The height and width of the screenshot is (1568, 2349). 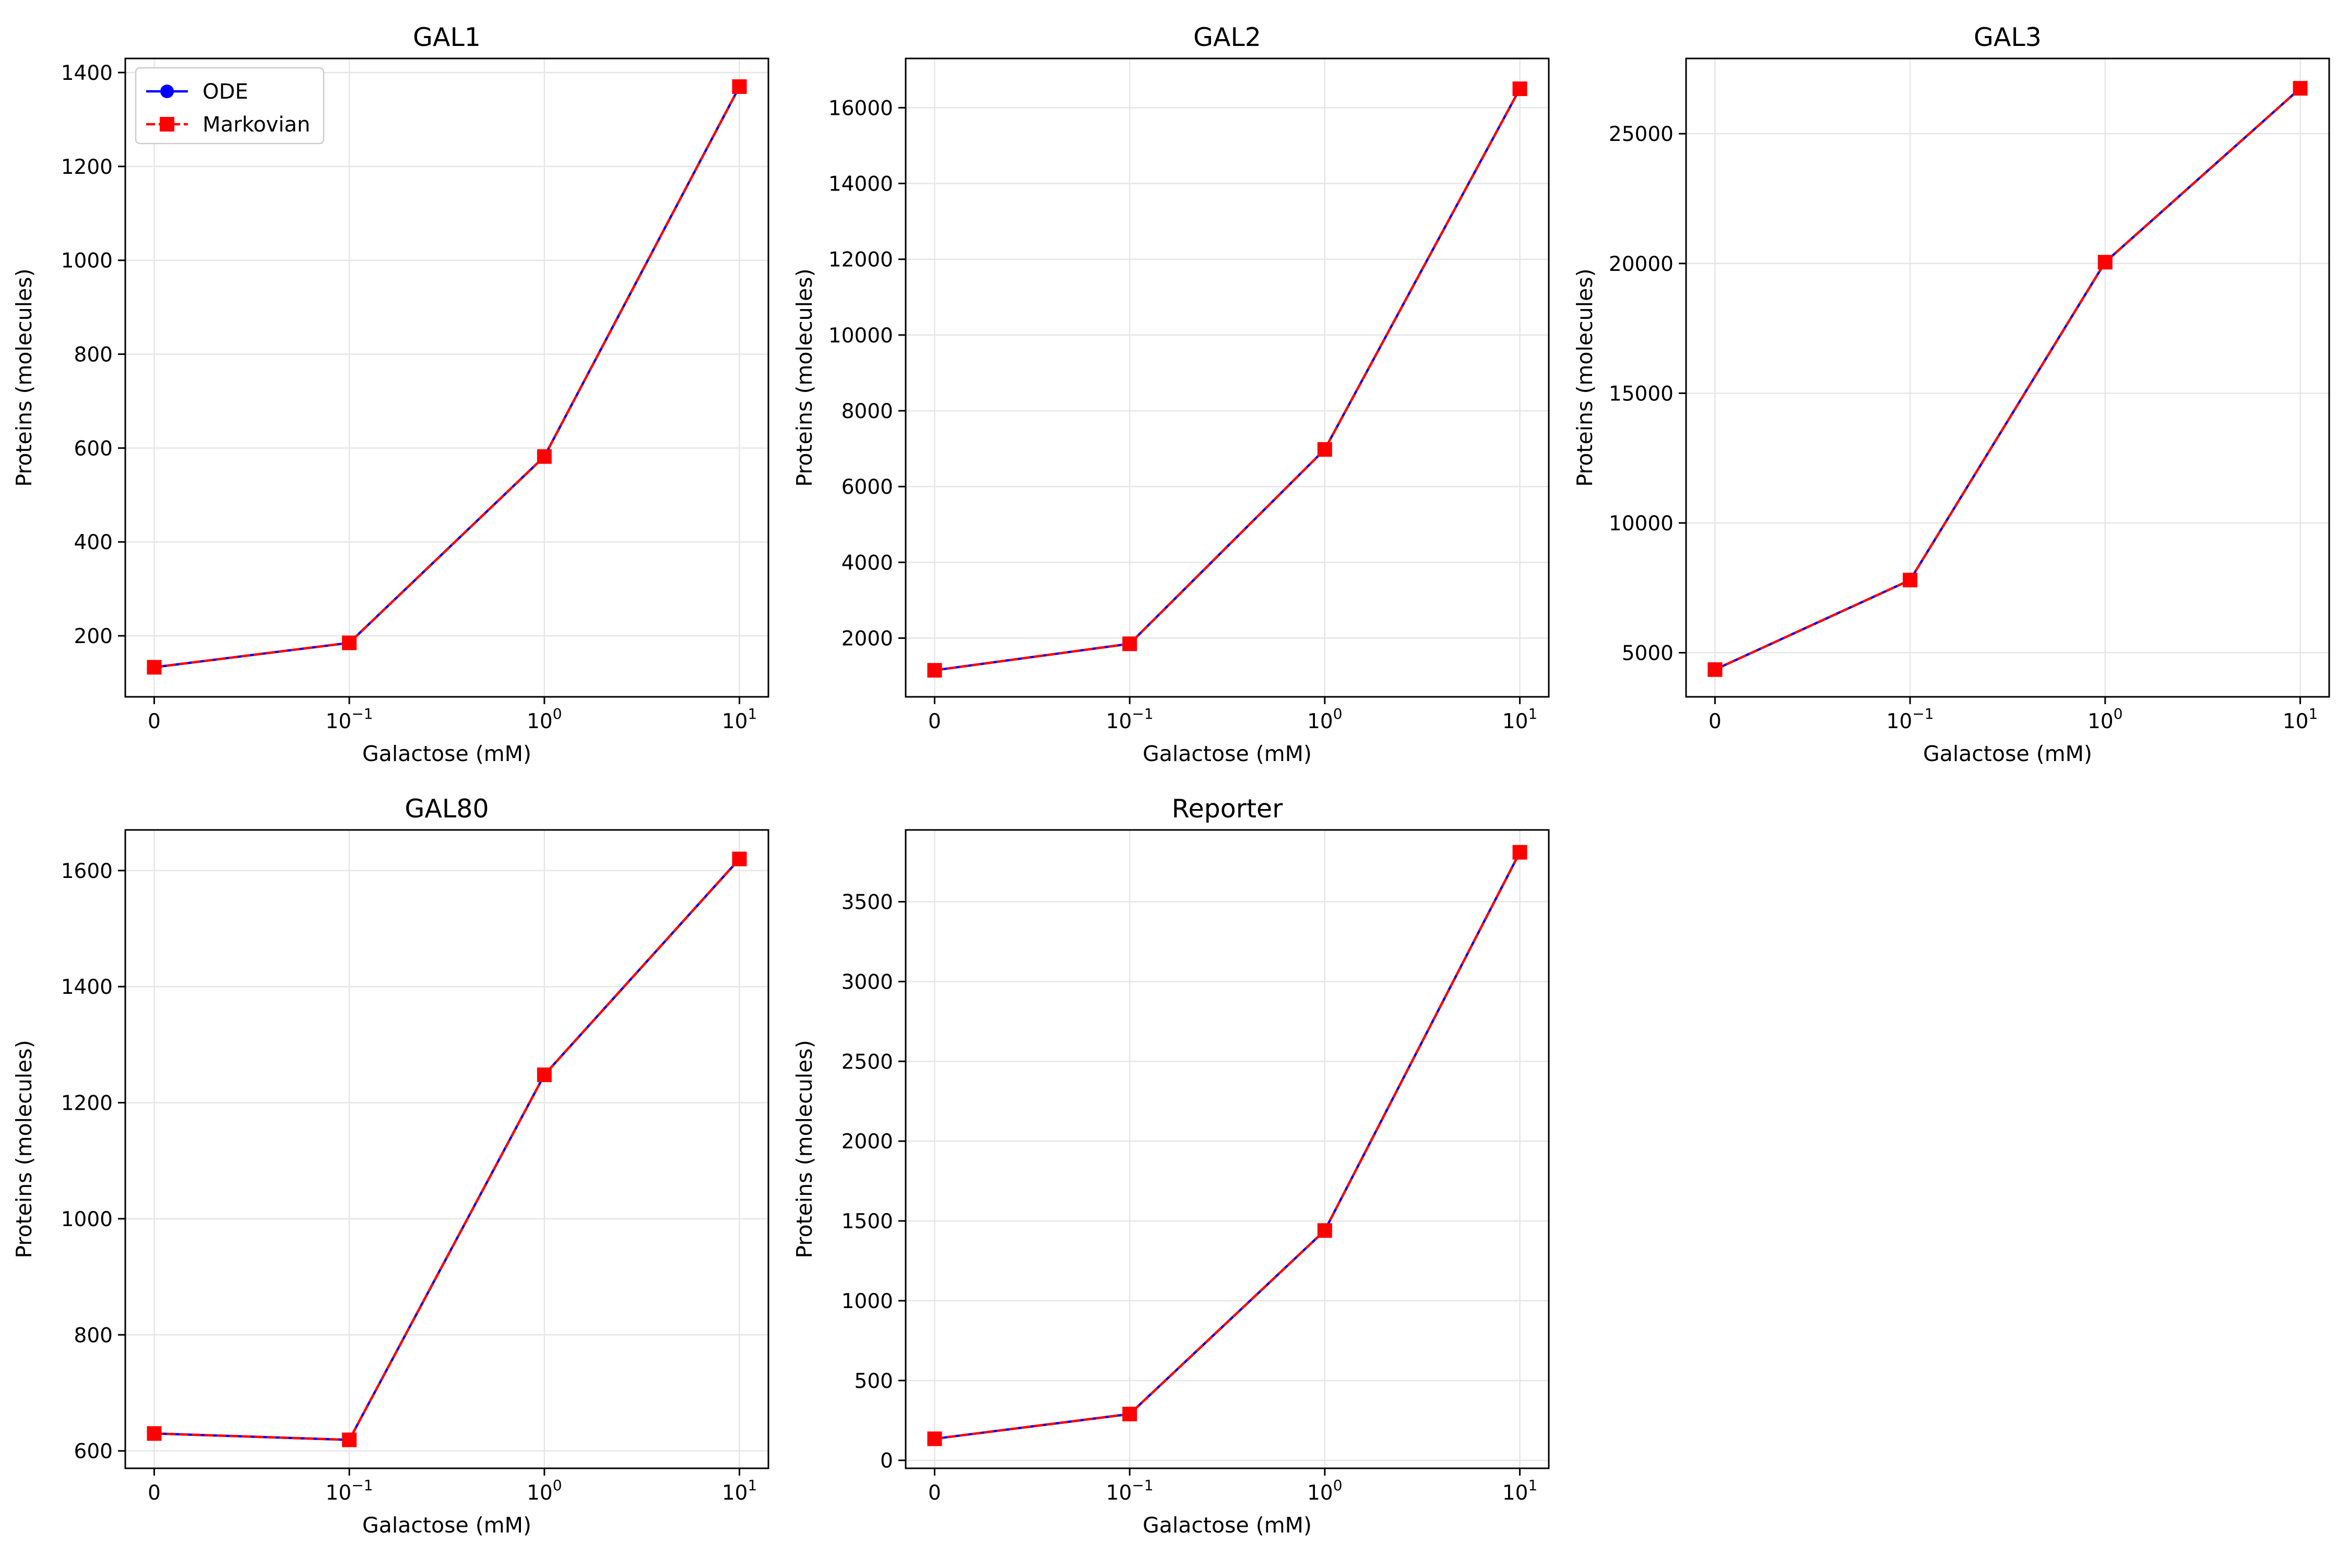 What do you see at coordinates (867, 563) in the screenshot?
I see `y-tick-label: 4000` at bounding box center [867, 563].